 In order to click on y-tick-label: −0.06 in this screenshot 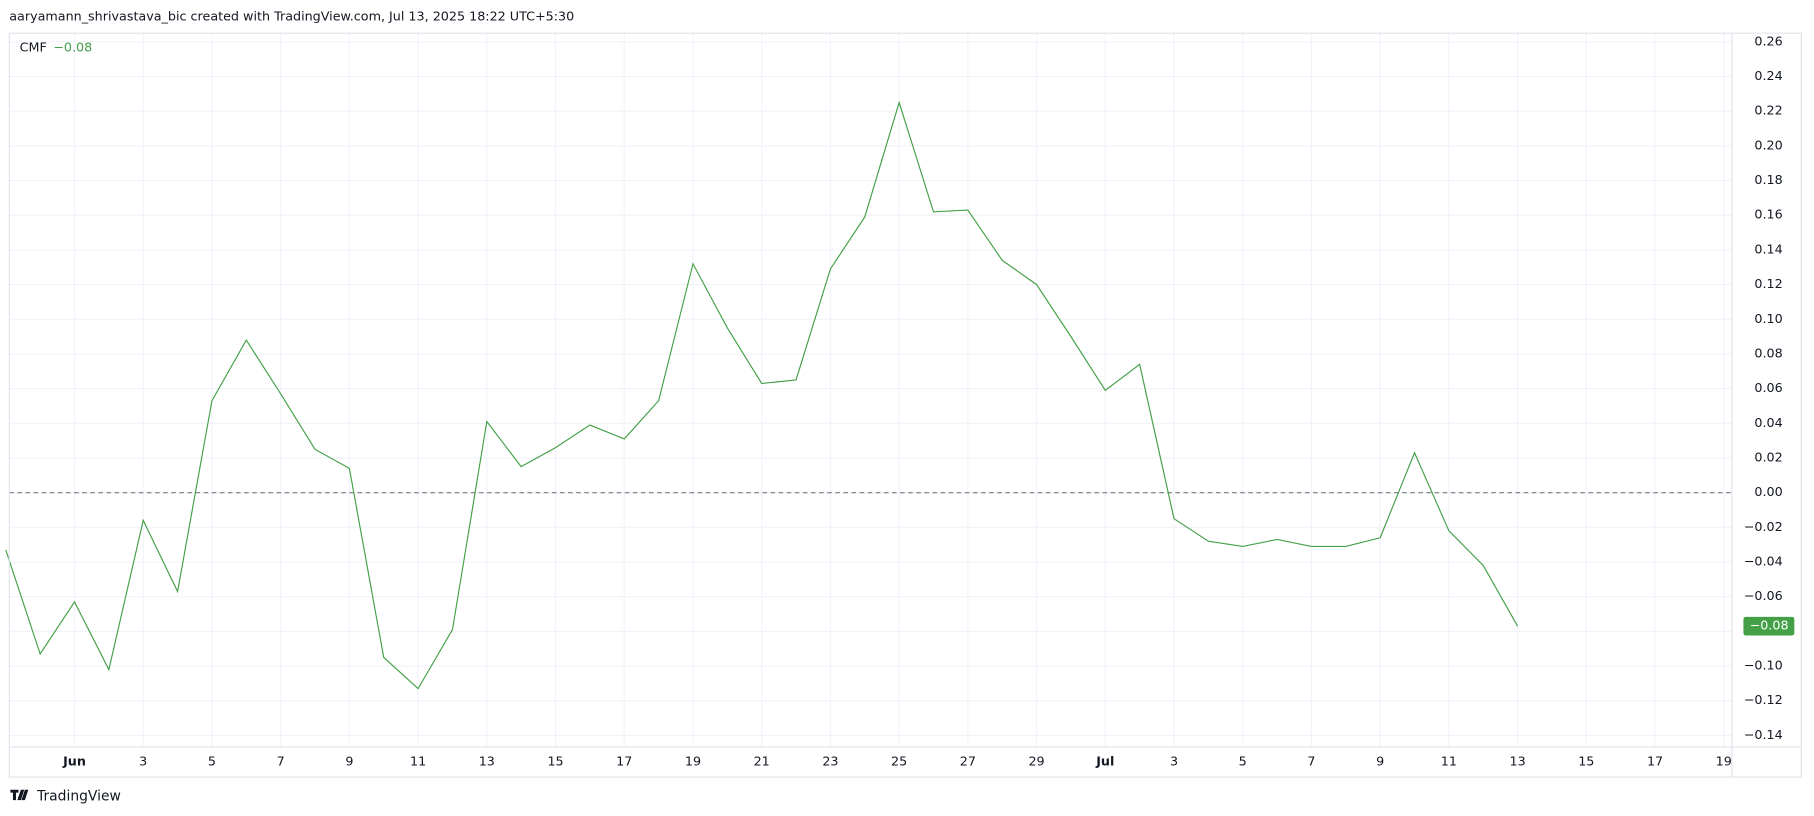, I will do `click(1763, 595)`.